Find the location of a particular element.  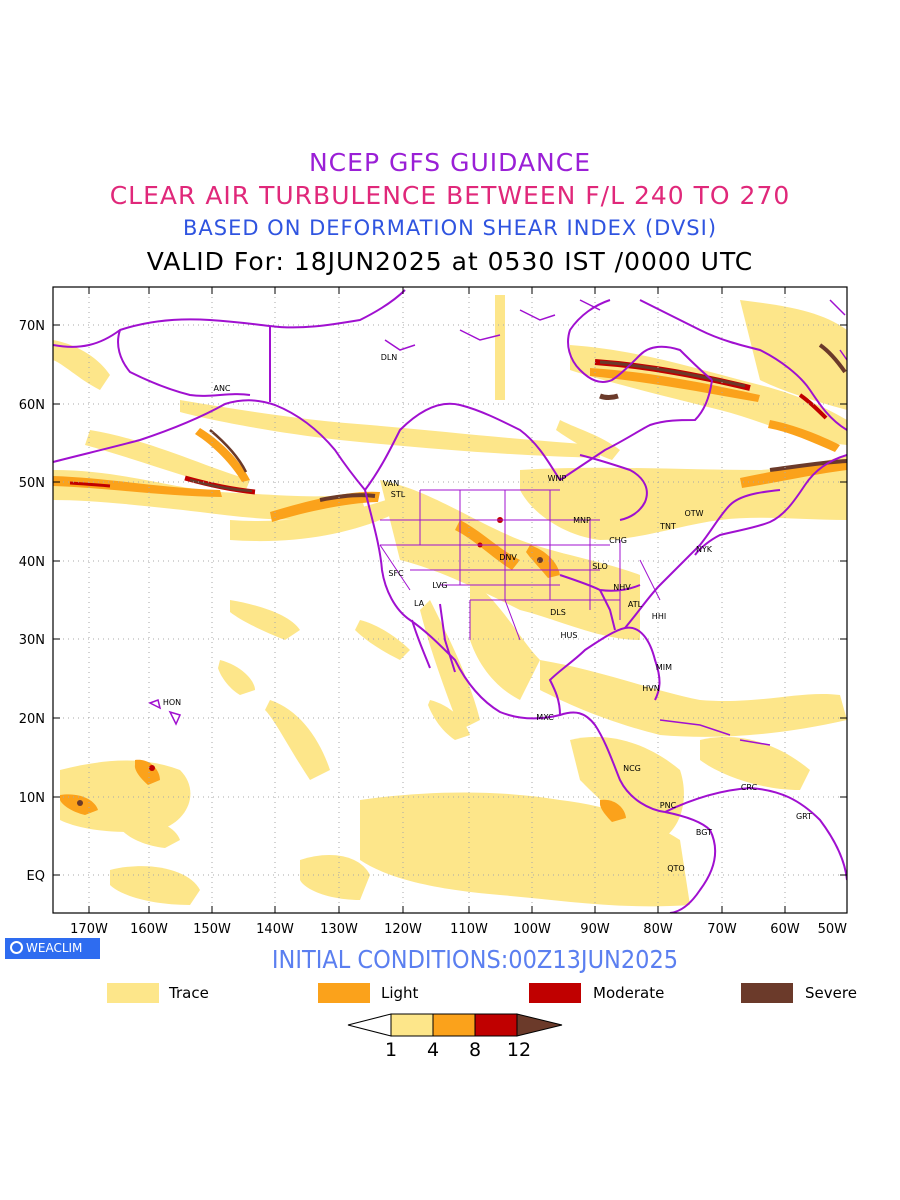

lat-label: 70N is located at coordinates (32, 326).